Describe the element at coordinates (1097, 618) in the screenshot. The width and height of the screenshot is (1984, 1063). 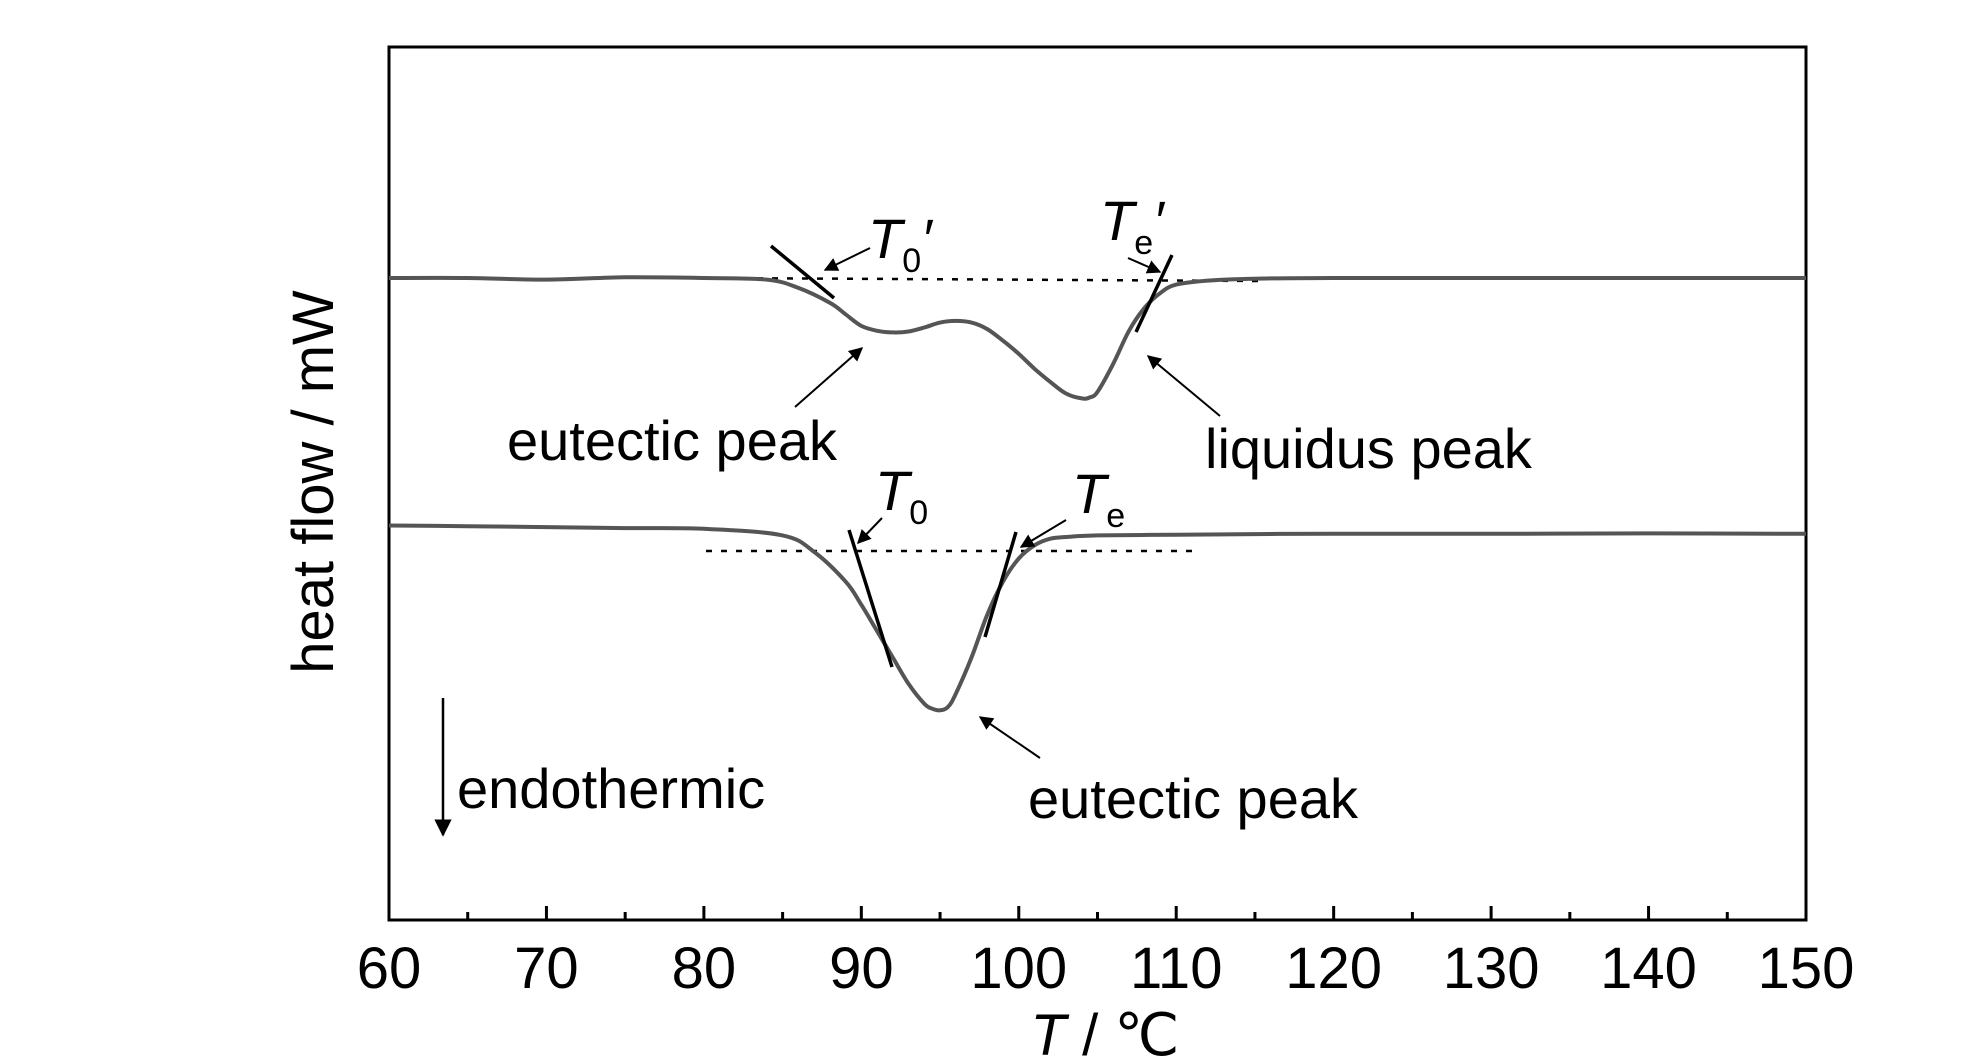
I see `dsc-curve-bottom` at that location.